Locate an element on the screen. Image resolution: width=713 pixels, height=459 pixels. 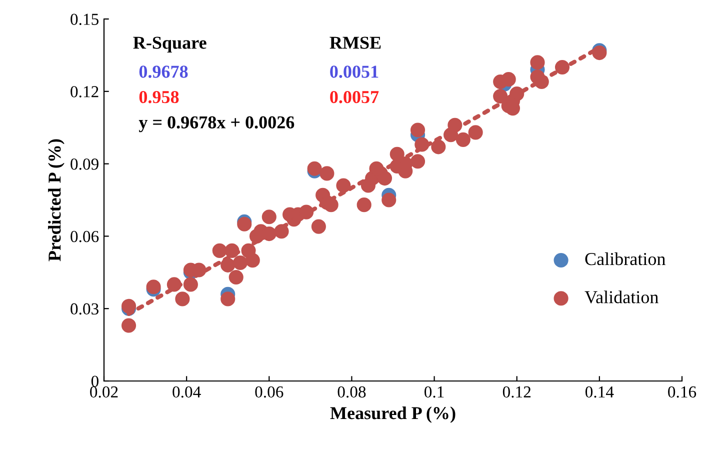
x-tick-label: 0.1 is located at coordinates (434, 392).